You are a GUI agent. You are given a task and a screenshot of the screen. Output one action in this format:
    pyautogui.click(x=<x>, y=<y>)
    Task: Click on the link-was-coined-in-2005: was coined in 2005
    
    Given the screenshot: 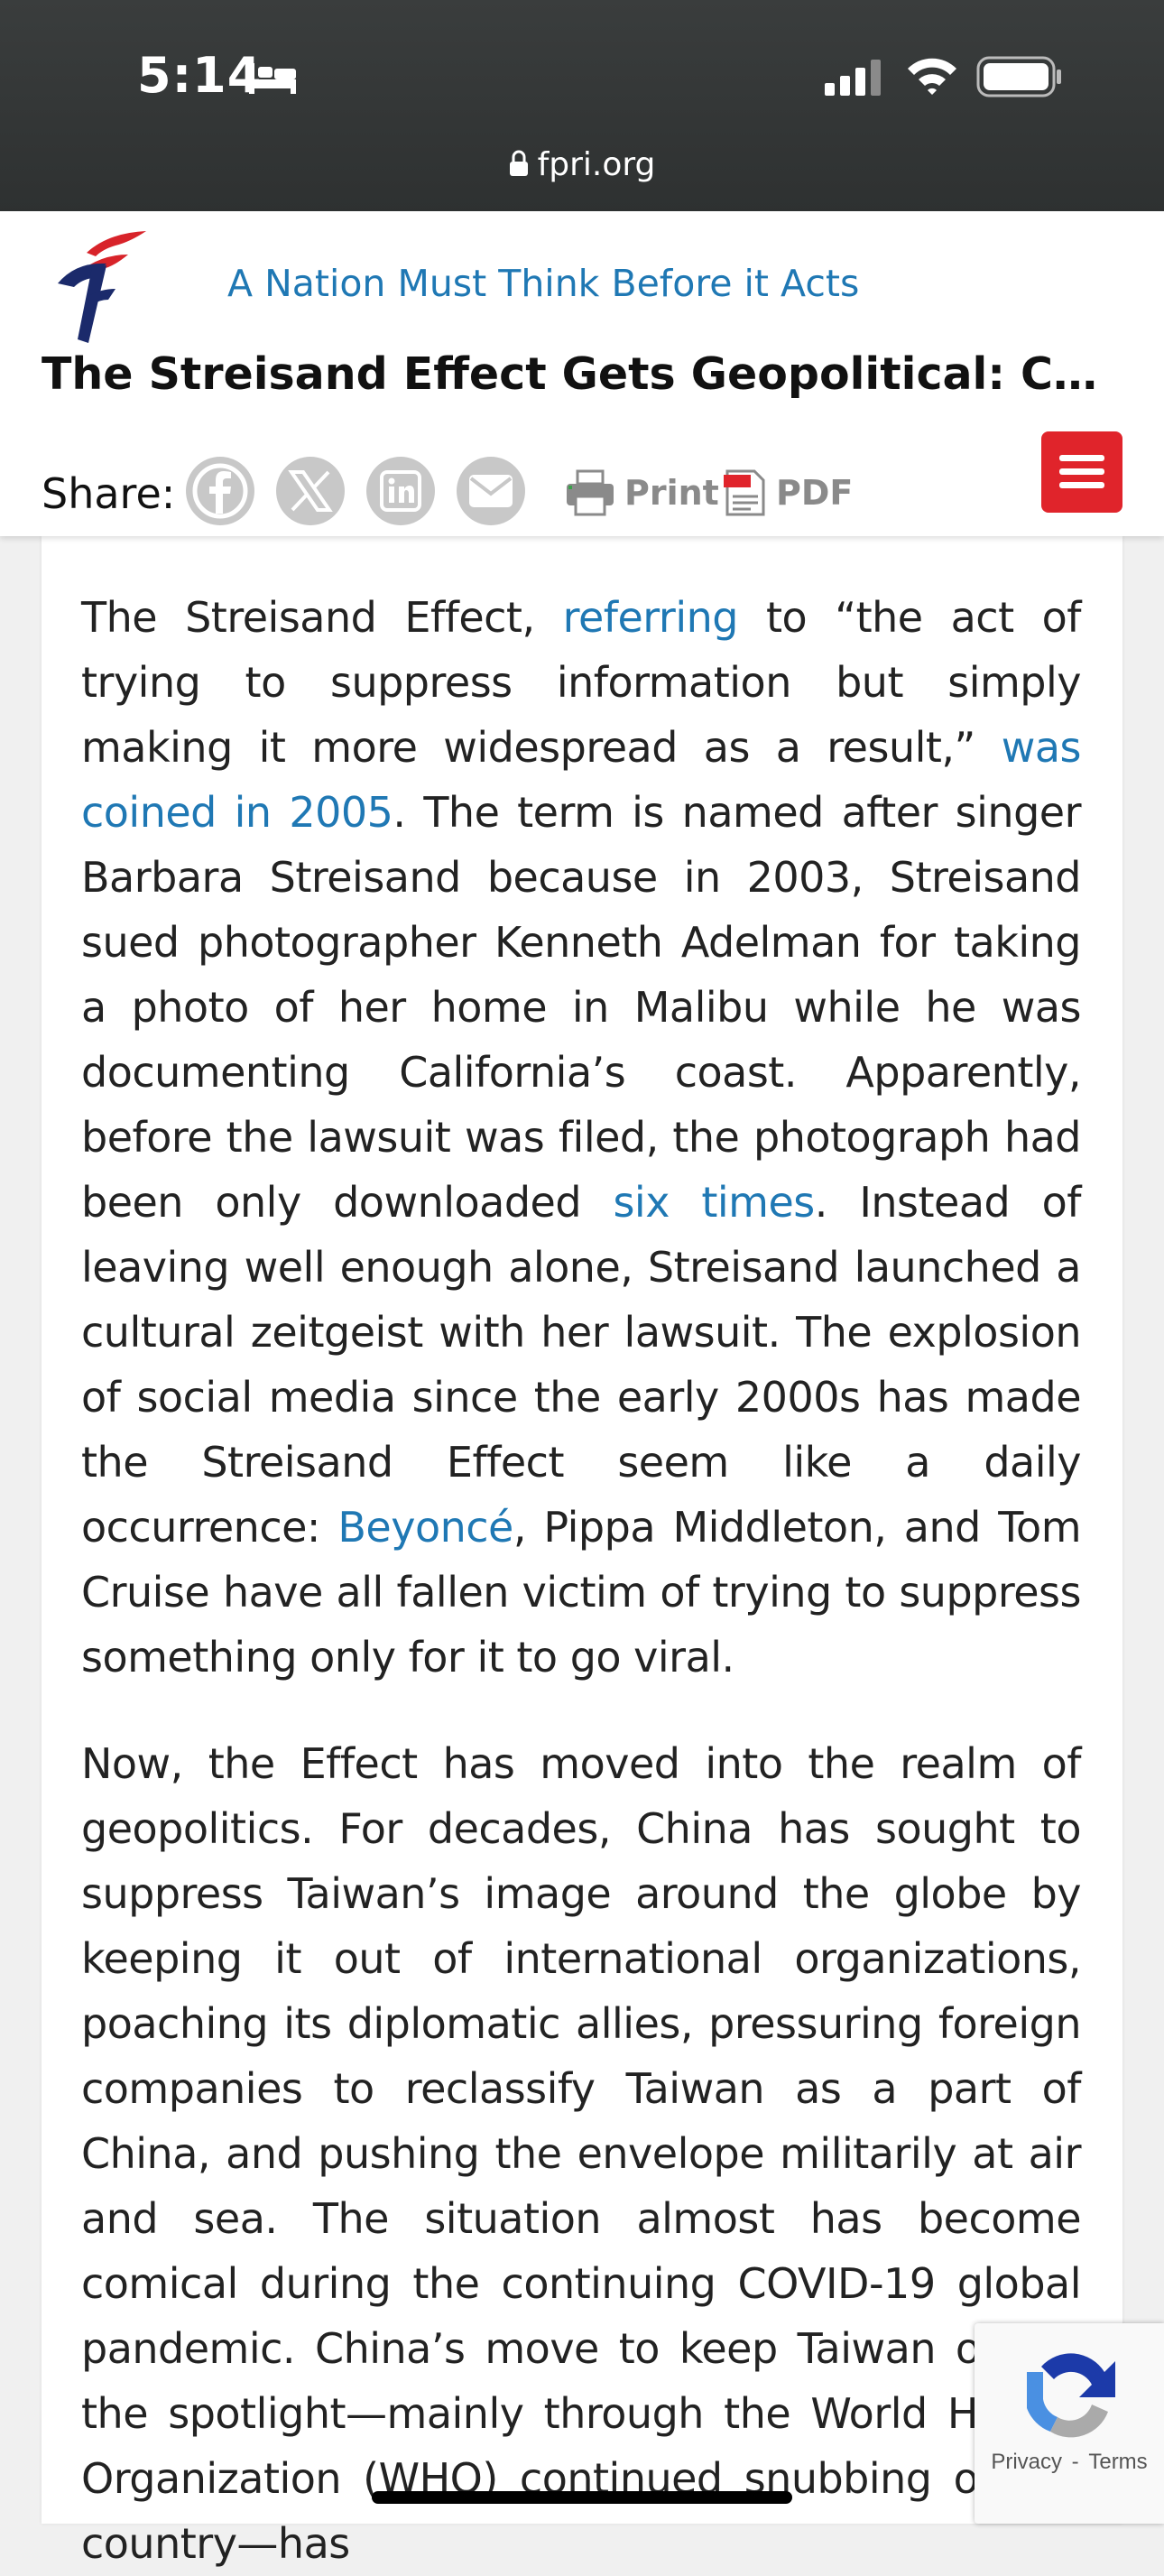 What is the action you would take?
    pyautogui.click(x=581, y=780)
    